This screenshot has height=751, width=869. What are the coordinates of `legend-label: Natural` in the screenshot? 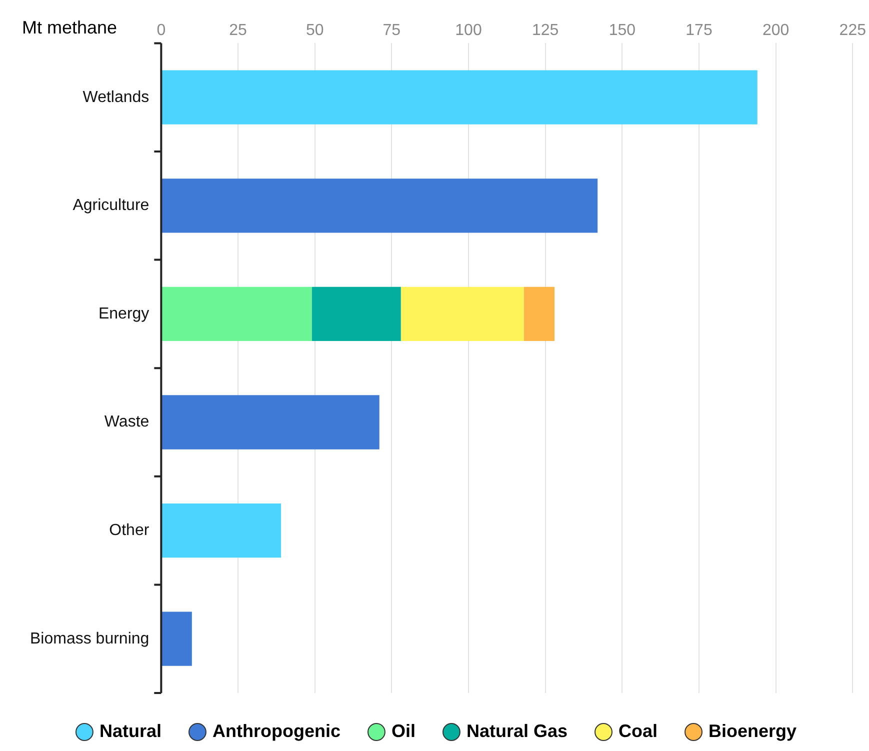 It's located at (130, 730).